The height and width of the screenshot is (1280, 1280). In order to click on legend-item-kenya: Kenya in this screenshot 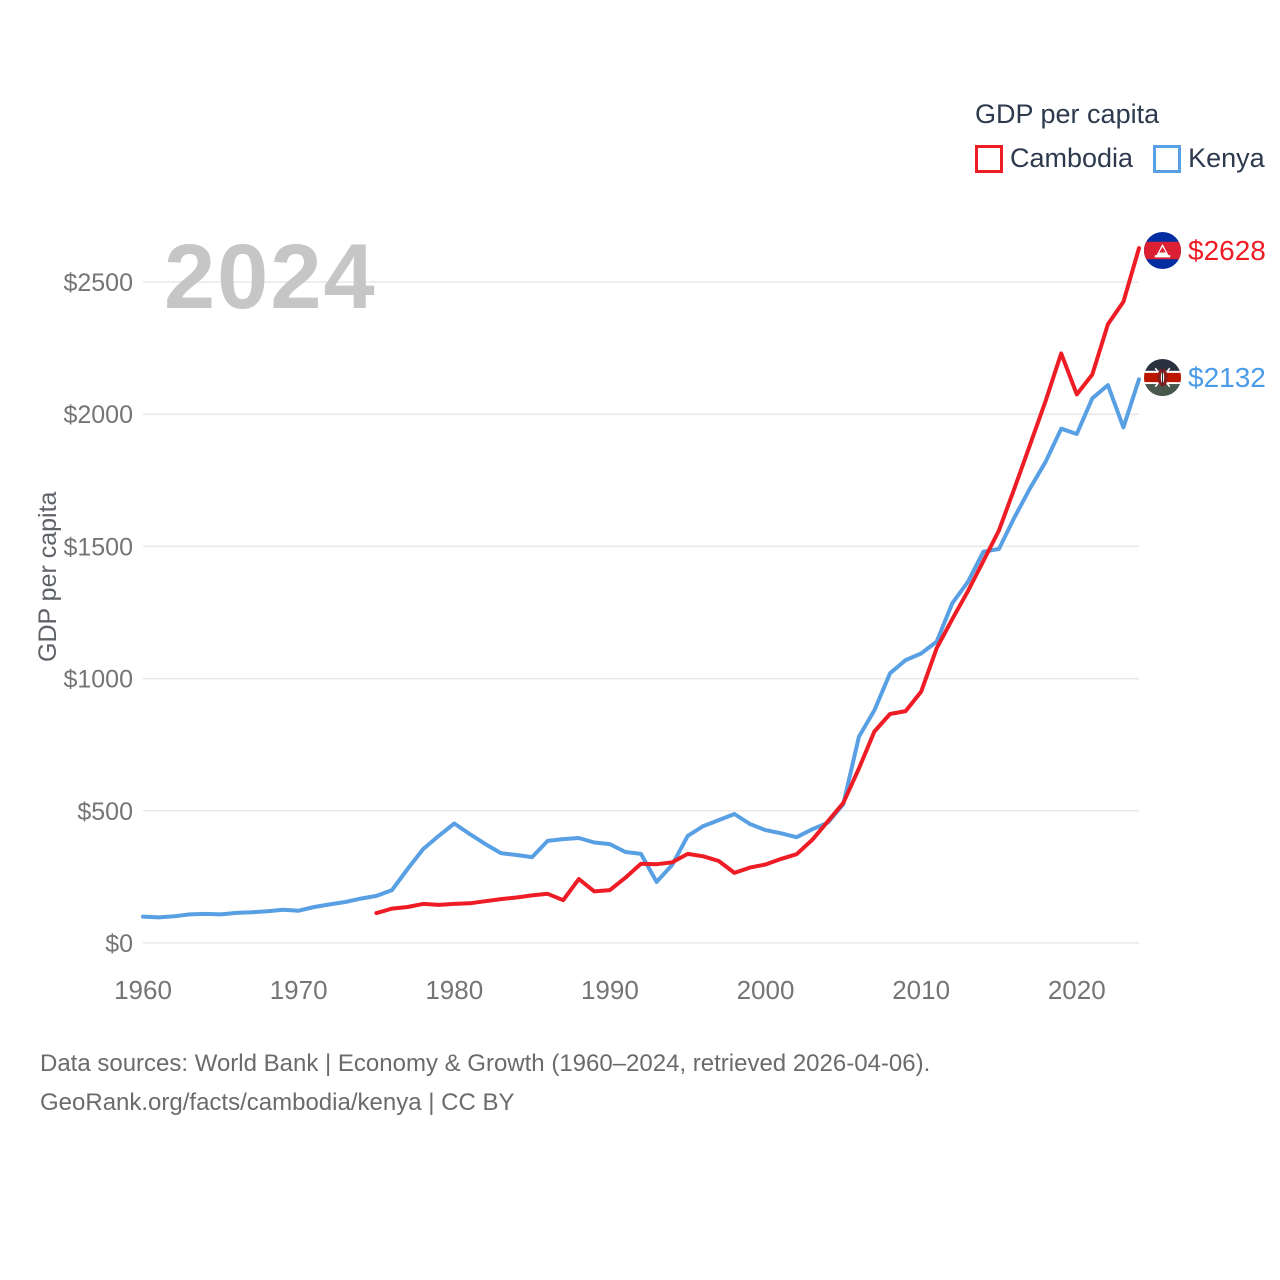, I will do `click(1209, 158)`.